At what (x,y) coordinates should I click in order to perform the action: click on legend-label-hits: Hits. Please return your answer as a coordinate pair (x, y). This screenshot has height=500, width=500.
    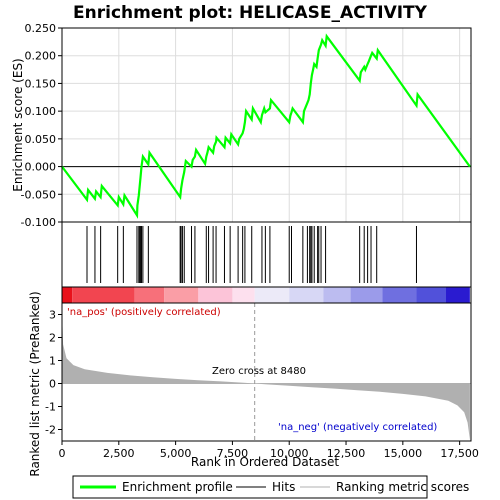
    Looking at the image, I should click on (283, 487).